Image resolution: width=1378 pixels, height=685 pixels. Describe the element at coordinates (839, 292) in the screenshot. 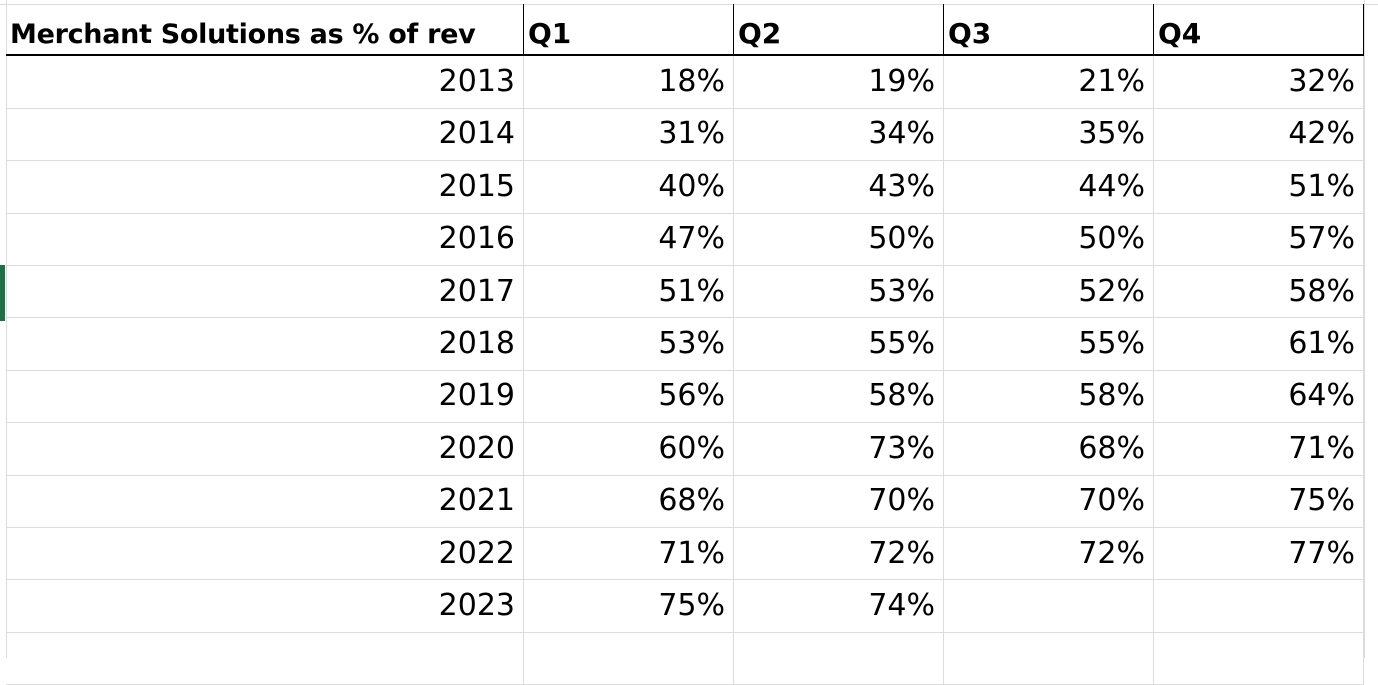

I see `q2-cell: 53%` at that location.